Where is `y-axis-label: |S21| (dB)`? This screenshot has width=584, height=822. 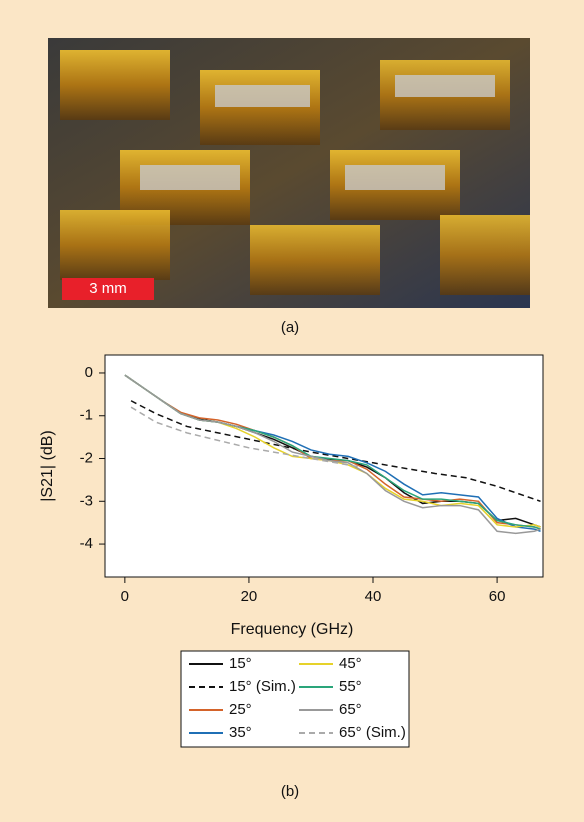
y-axis-label: |S21| (dB) is located at coordinates (47, 465).